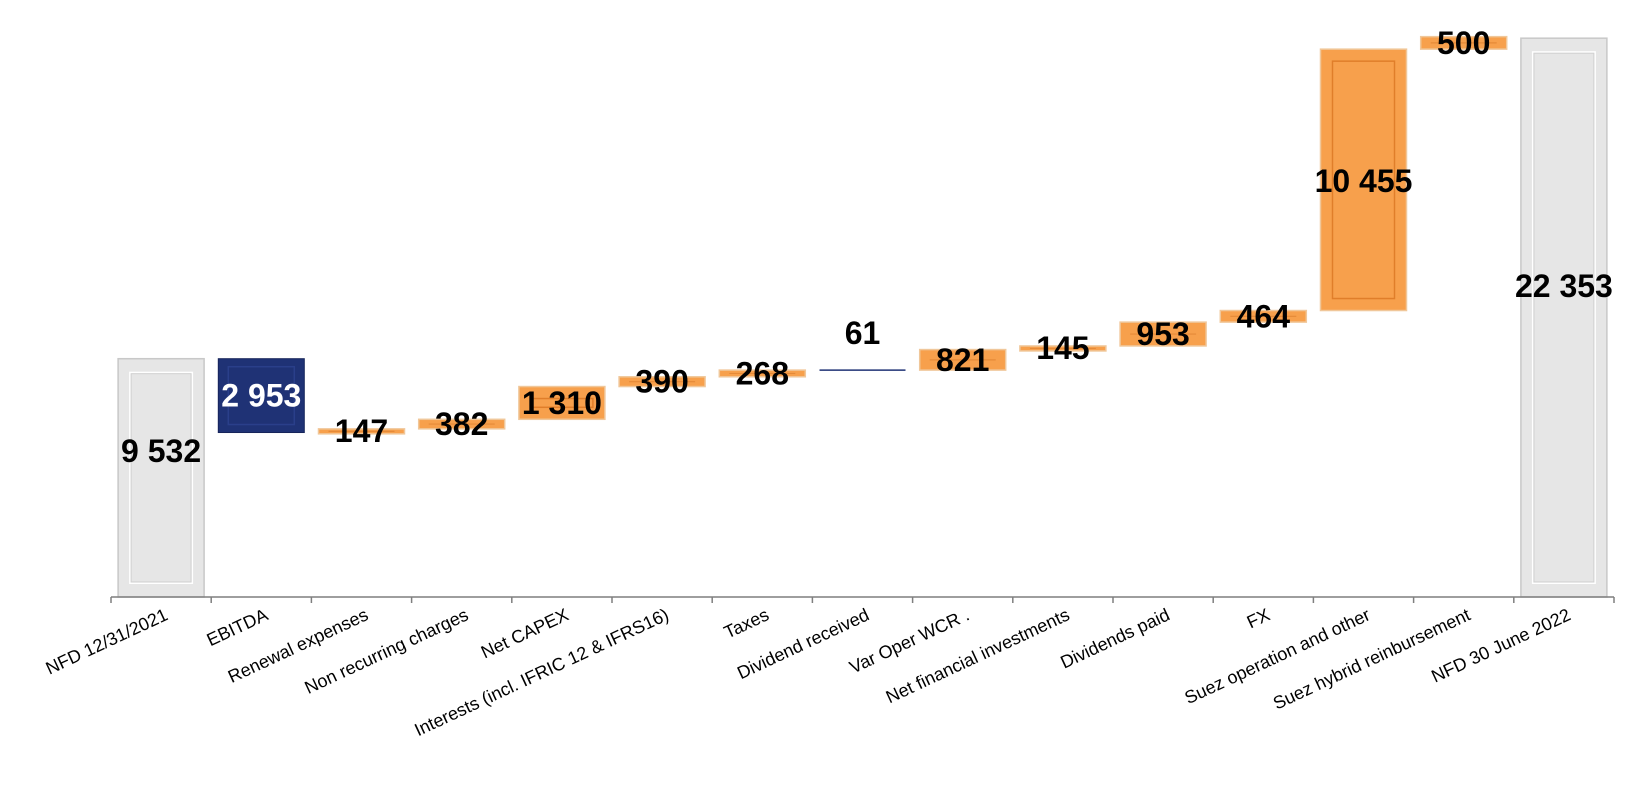  I want to click on value-label-nfd-12-31-2021: 9 532, so click(161, 451).